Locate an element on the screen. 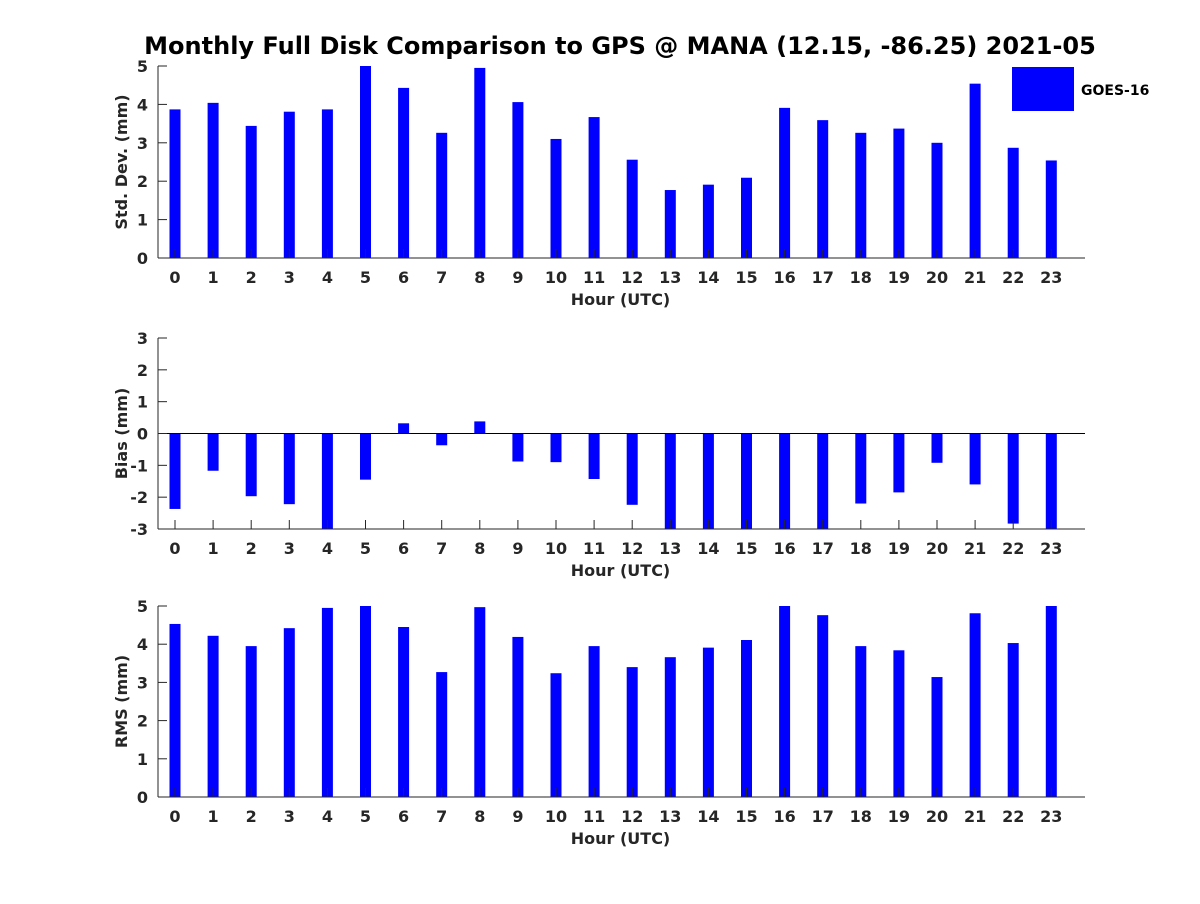 Image resolution: width=1200 pixels, height=904 pixels. x-tick-label: 9 is located at coordinates (517, 816).